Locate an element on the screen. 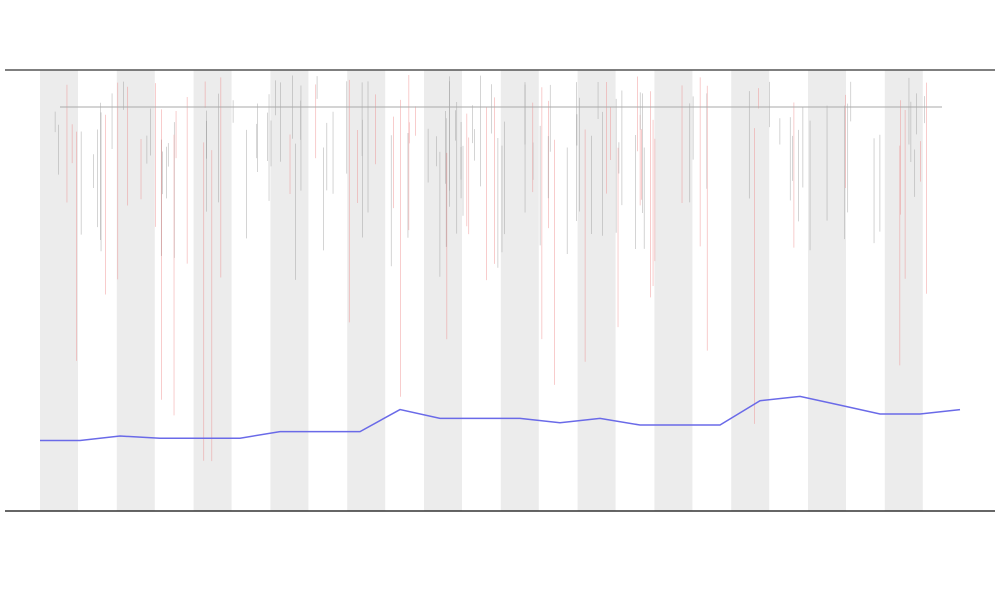 The width and height of the screenshot is (1000, 600). data-line is located at coordinates (500, 418).